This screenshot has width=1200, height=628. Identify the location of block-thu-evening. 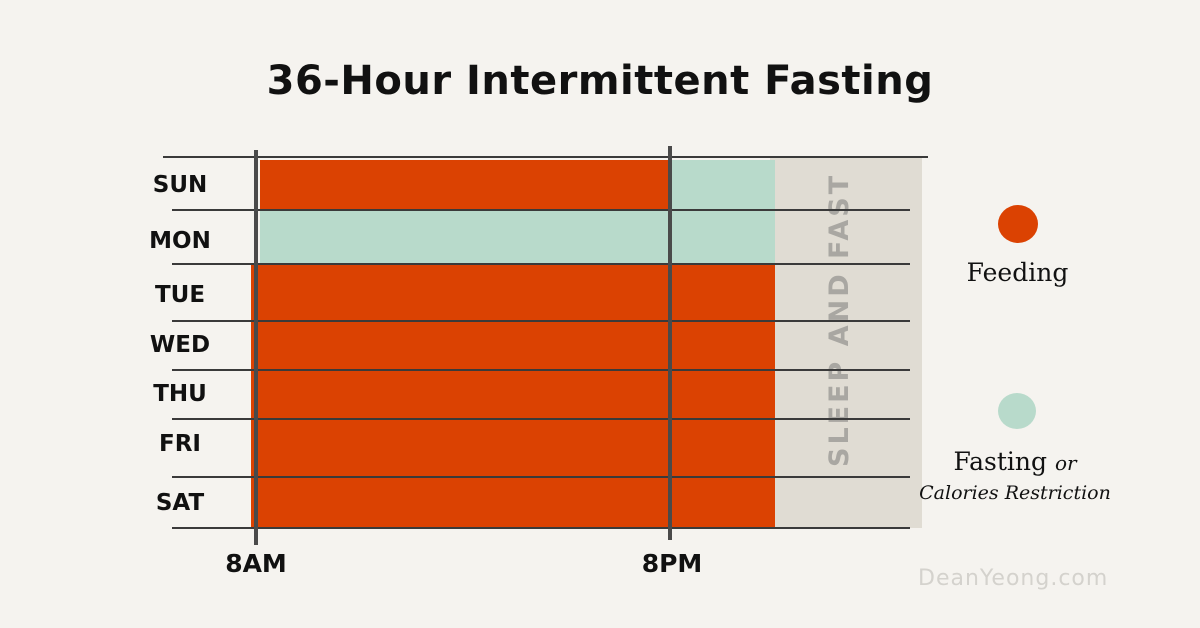
(722, 394).